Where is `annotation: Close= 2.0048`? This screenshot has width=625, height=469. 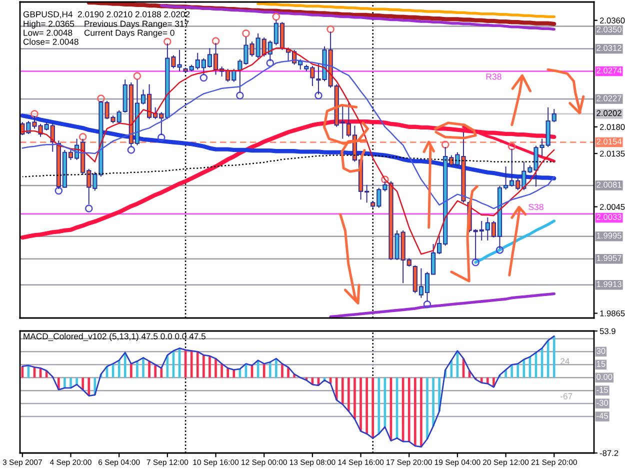
annotation: Close= 2.0048 is located at coordinates (50, 41).